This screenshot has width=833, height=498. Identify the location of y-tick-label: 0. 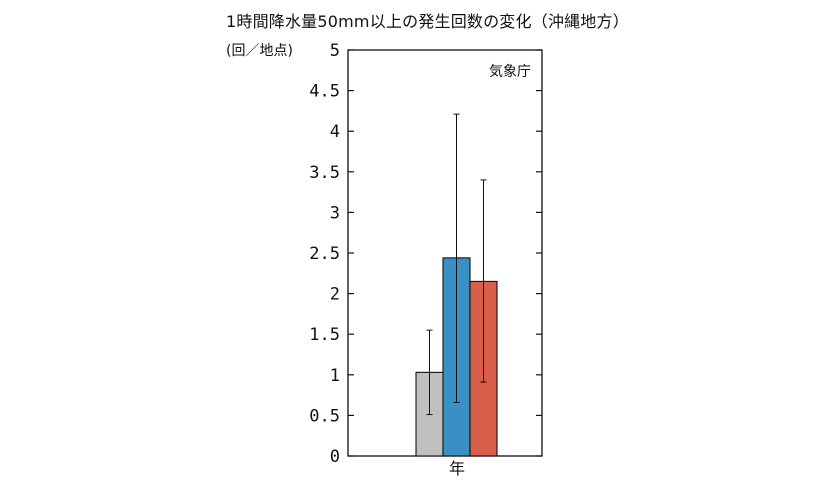
(335, 457).